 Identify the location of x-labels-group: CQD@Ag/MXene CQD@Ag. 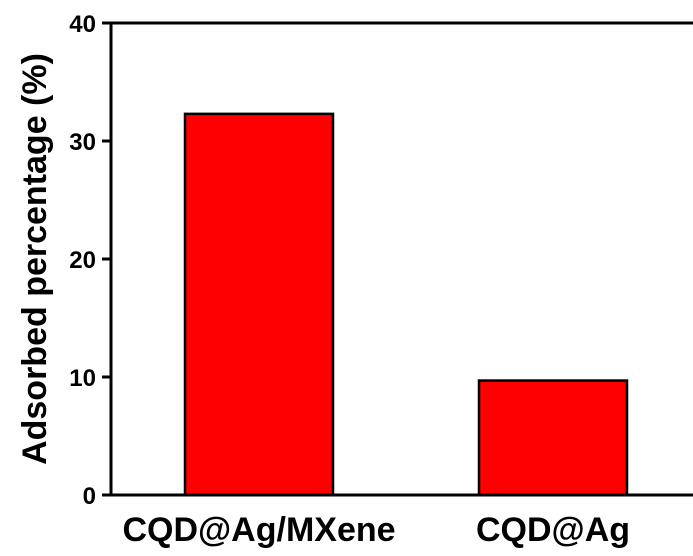
(376, 530).